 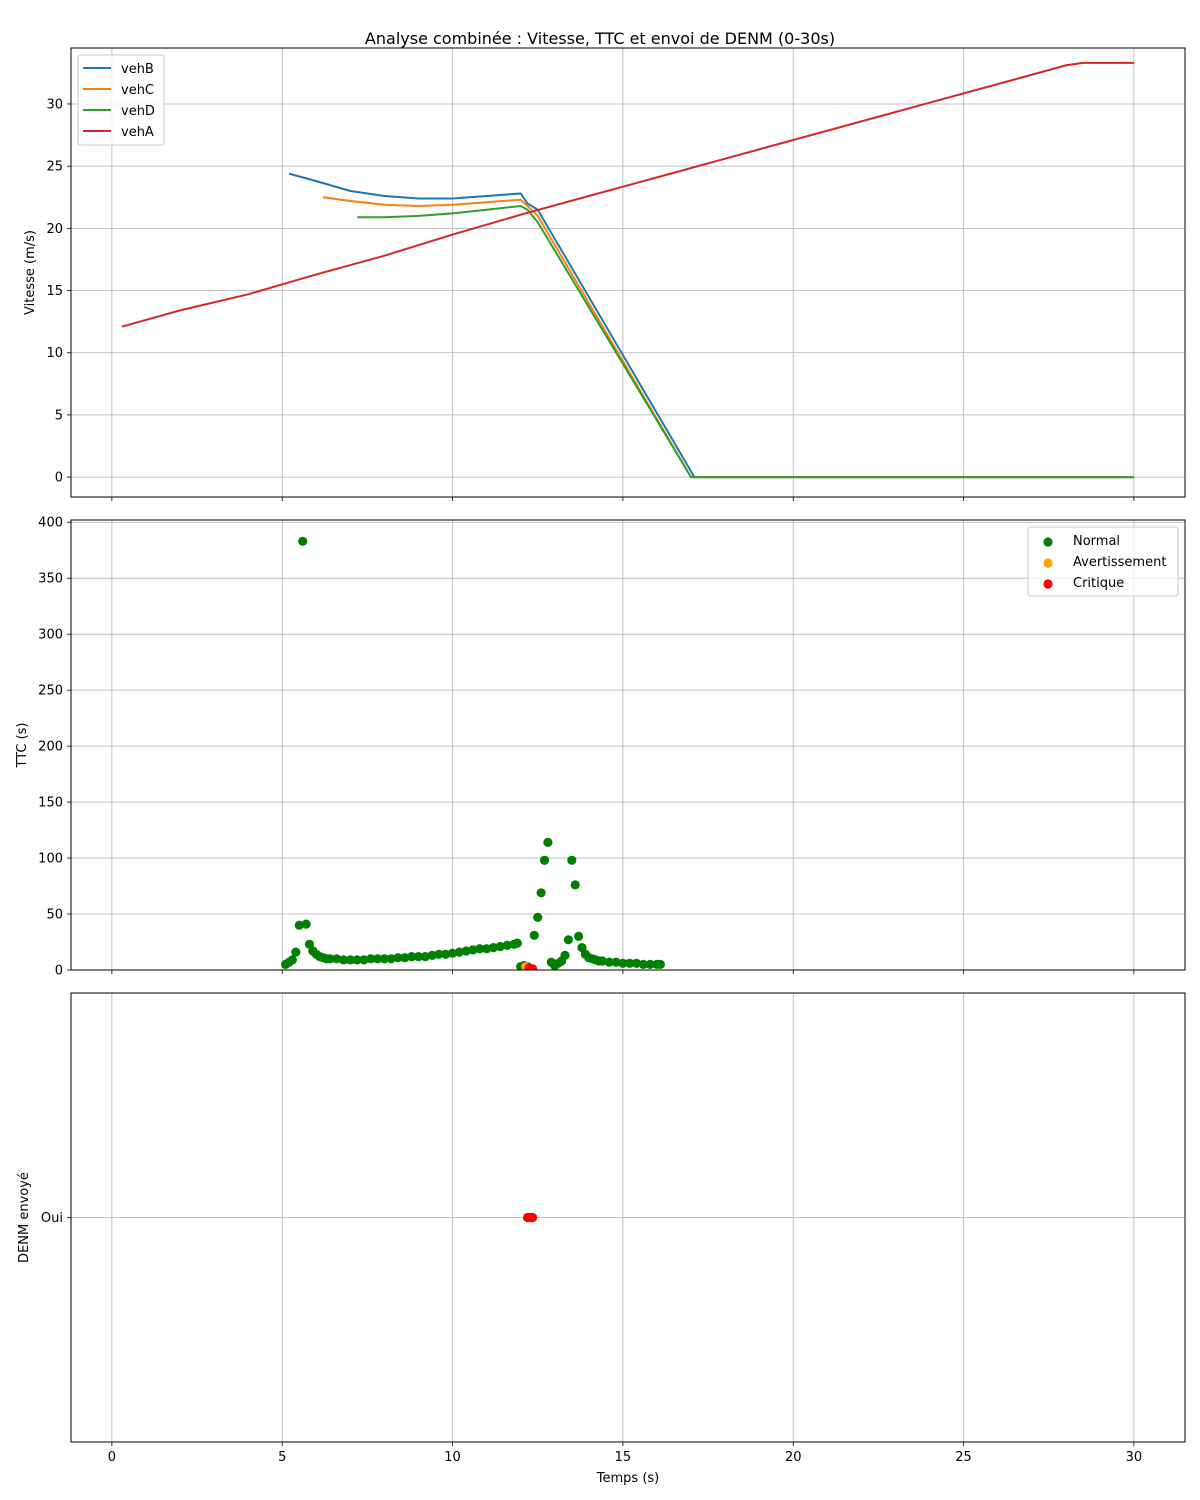 What do you see at coordinates (22, 745) in the screenshot?
I see `y-axis-label: TTC (s)` at bounding box center [22, 745].